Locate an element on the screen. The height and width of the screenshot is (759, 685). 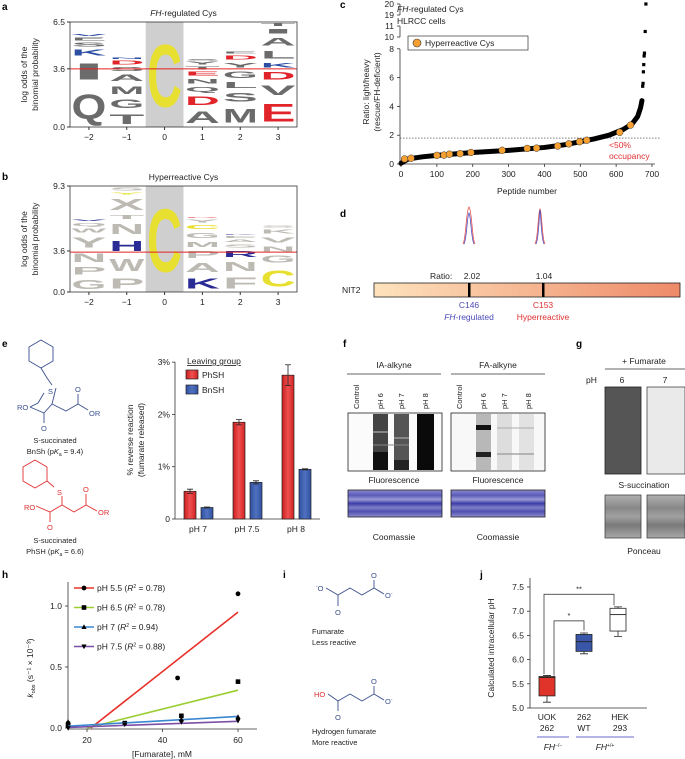
panel-label-e: e is located at coordinates (5, 344).